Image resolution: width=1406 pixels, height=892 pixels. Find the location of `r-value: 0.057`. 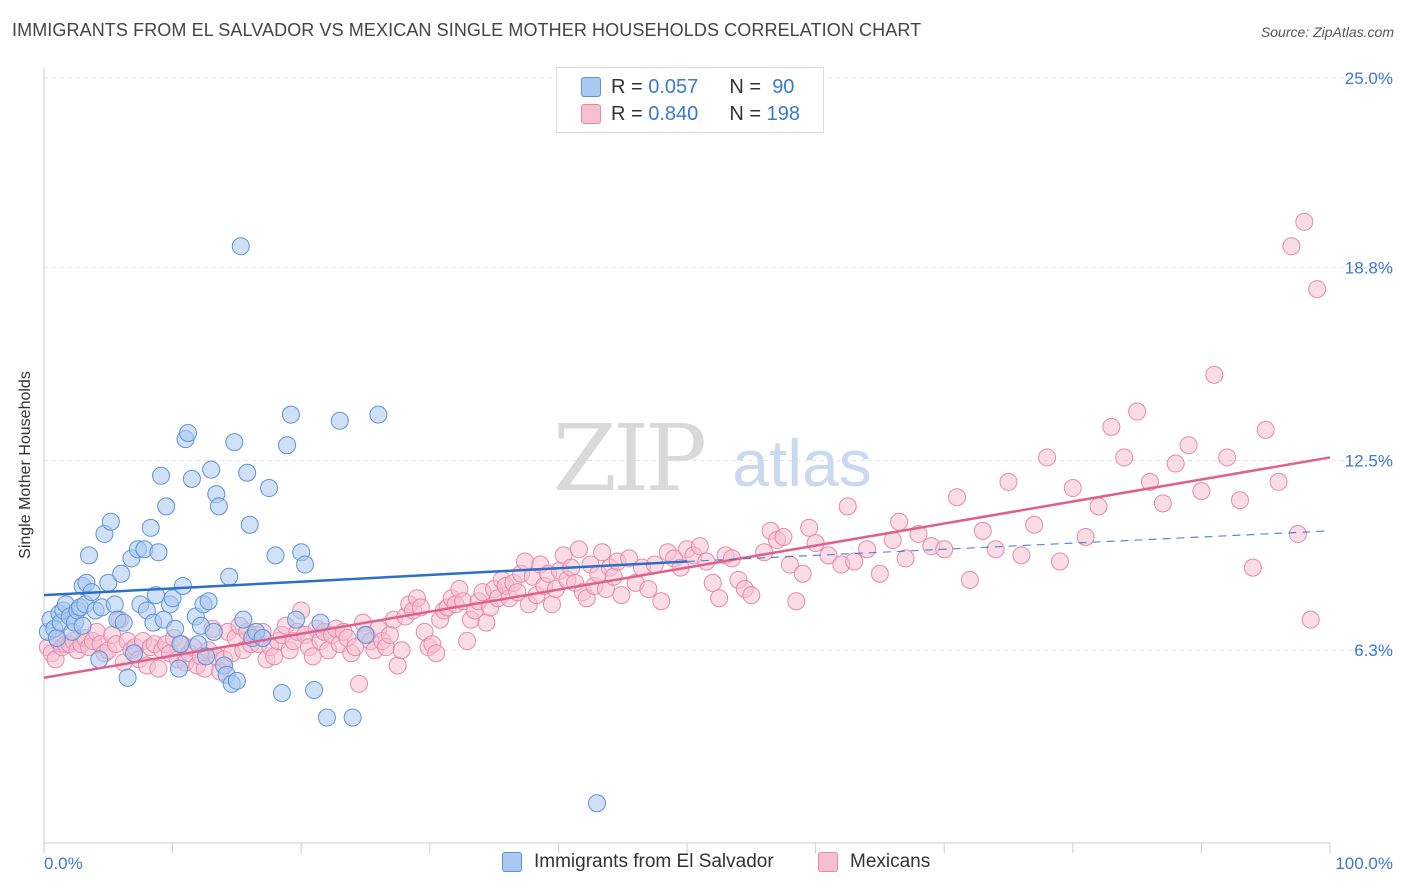

r-value: 0.057 is located at coordinates (673, 86).